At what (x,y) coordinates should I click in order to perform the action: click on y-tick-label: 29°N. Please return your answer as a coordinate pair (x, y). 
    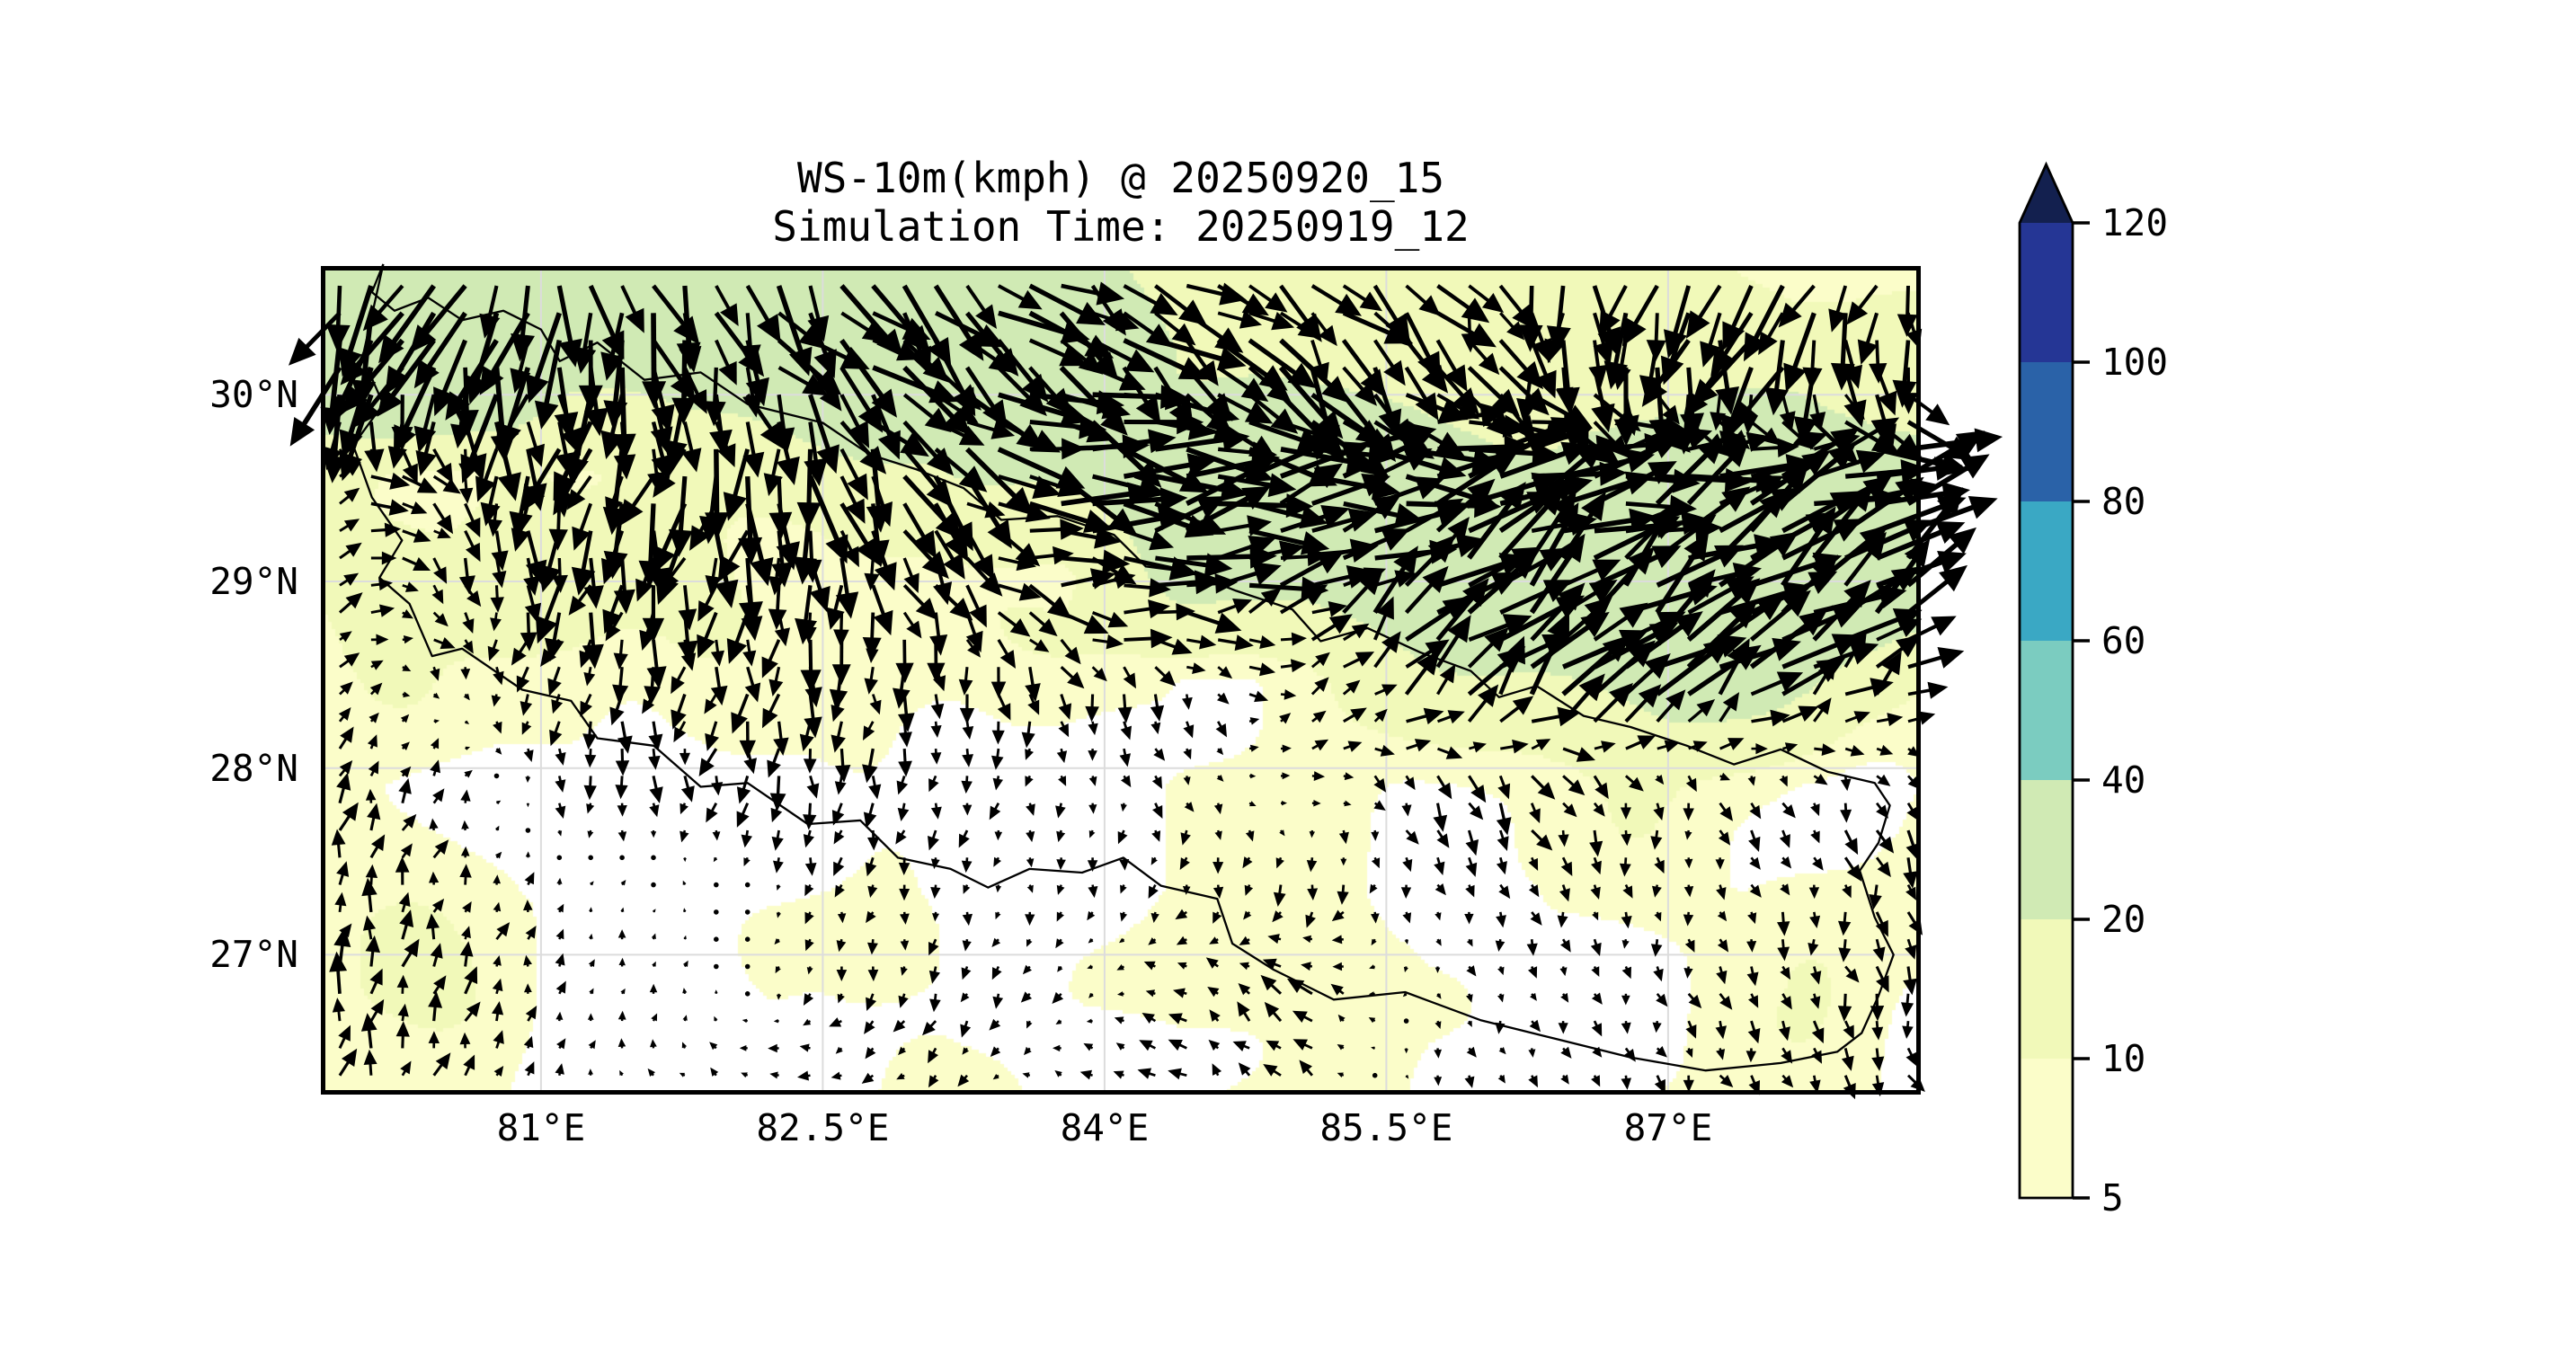
    Looking at the image, I should click on (254, 581).